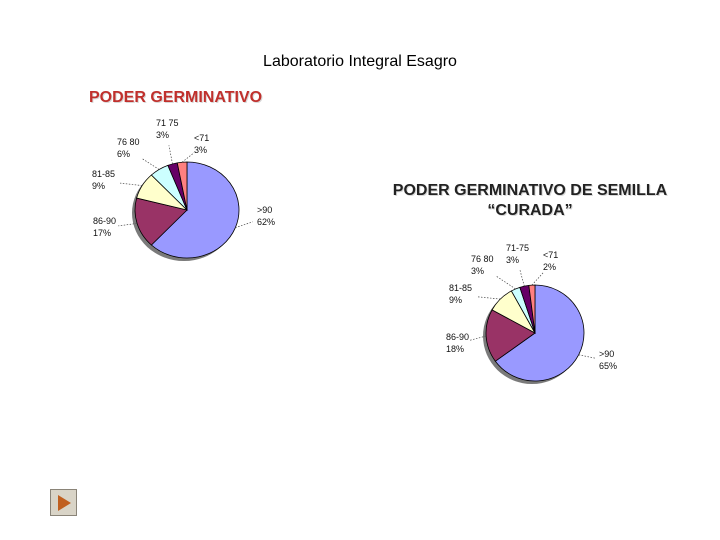  I want to click on play-triangle-icon, so click(64, 503).